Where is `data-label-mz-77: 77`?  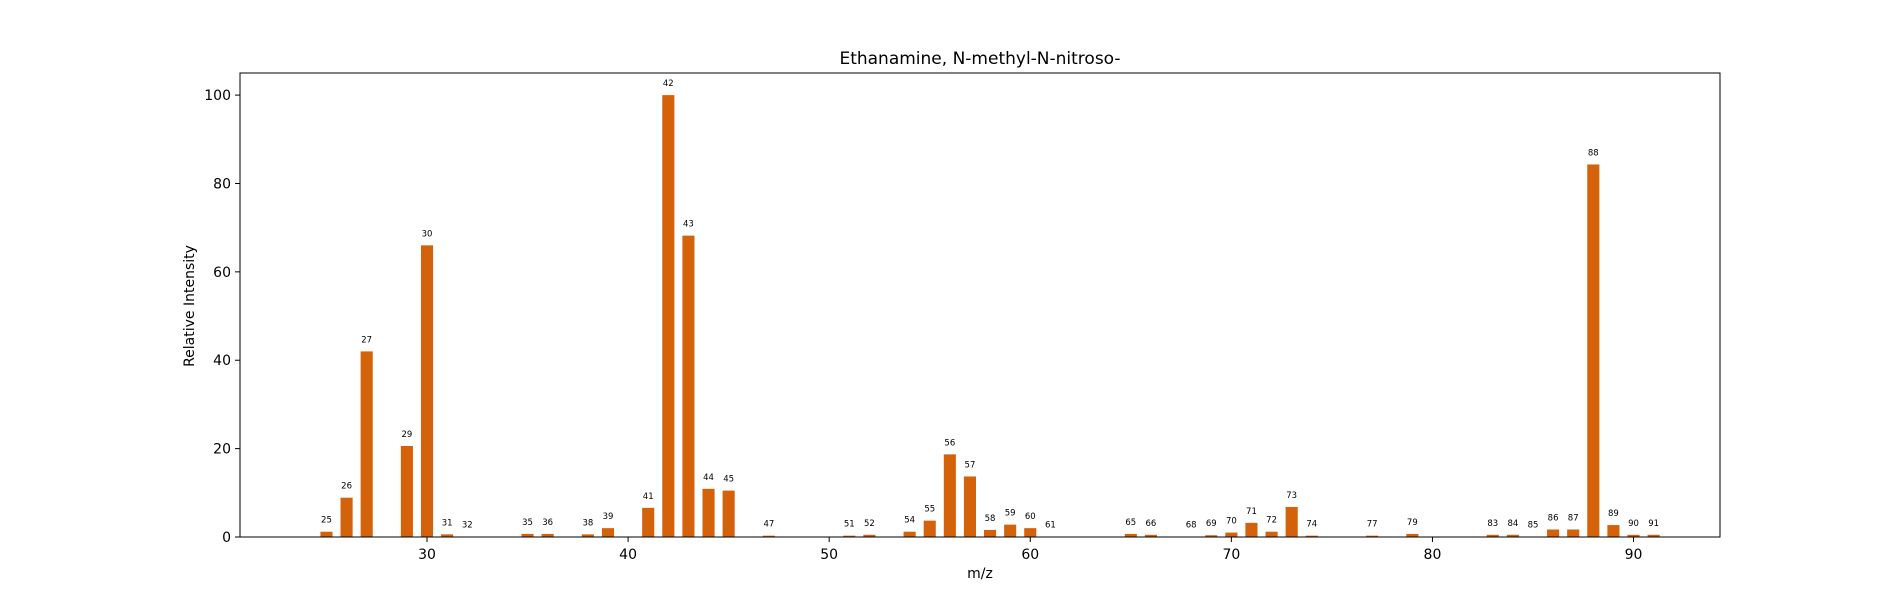 data-label-mz-77: 77 is located at coordinates (1372, 525).